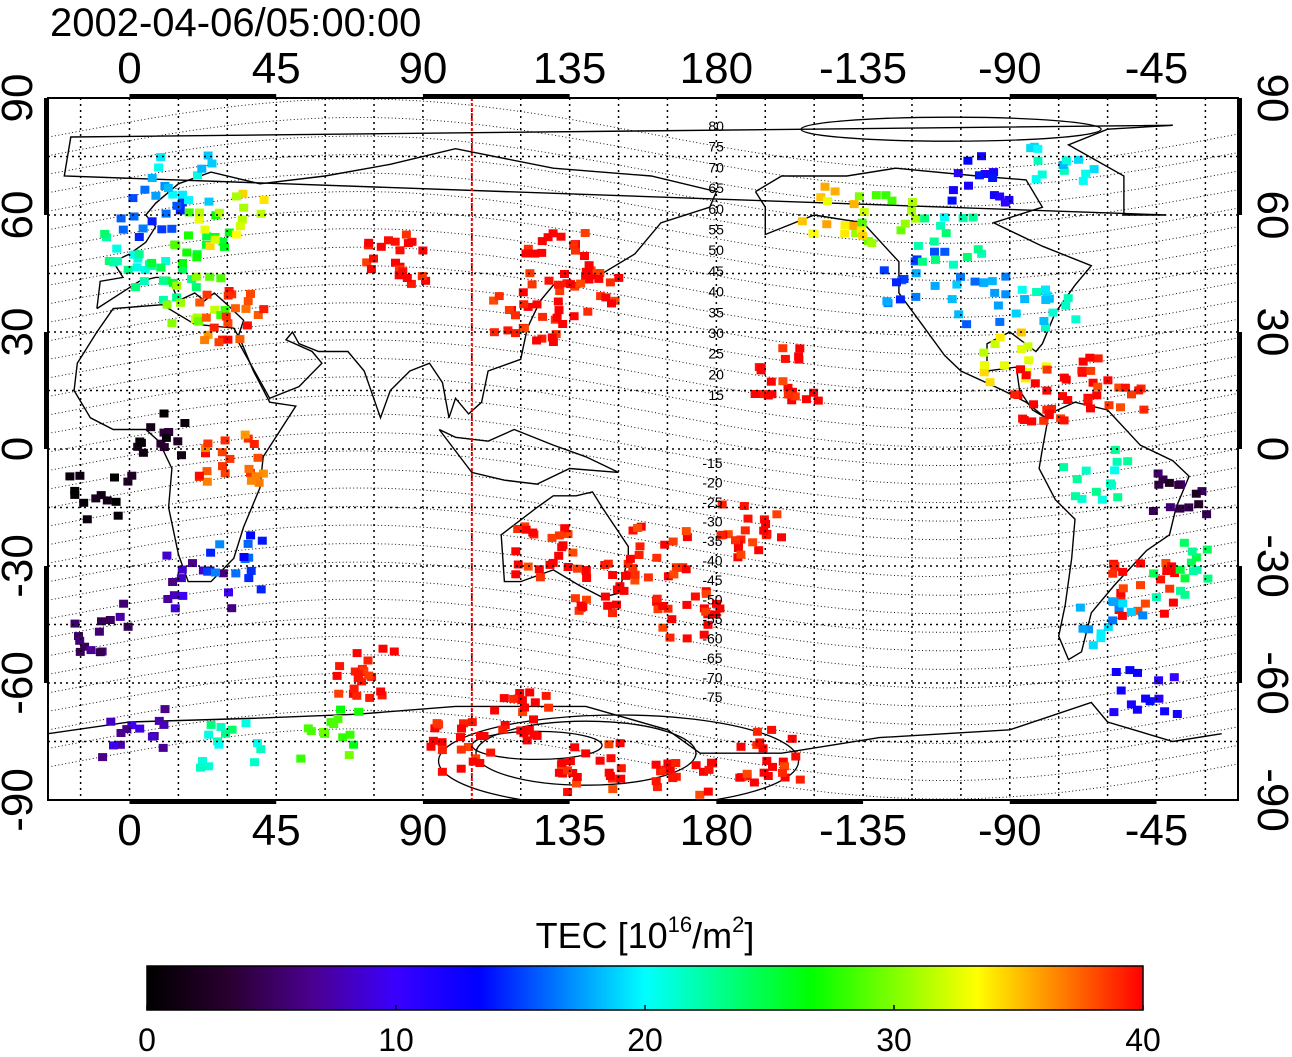  What do you see at coordinates (1270, 215) in the screenshot?
I see `y-tick-label-right: 60` at bounding box center [1270, 215].